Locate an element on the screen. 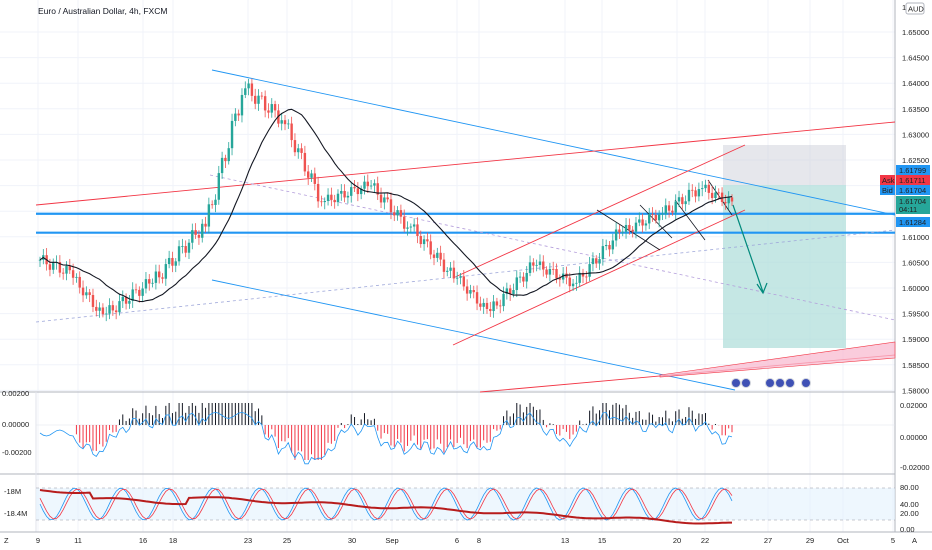  macd-left-tick: 0.00000 is located at coordinates (15, 424).